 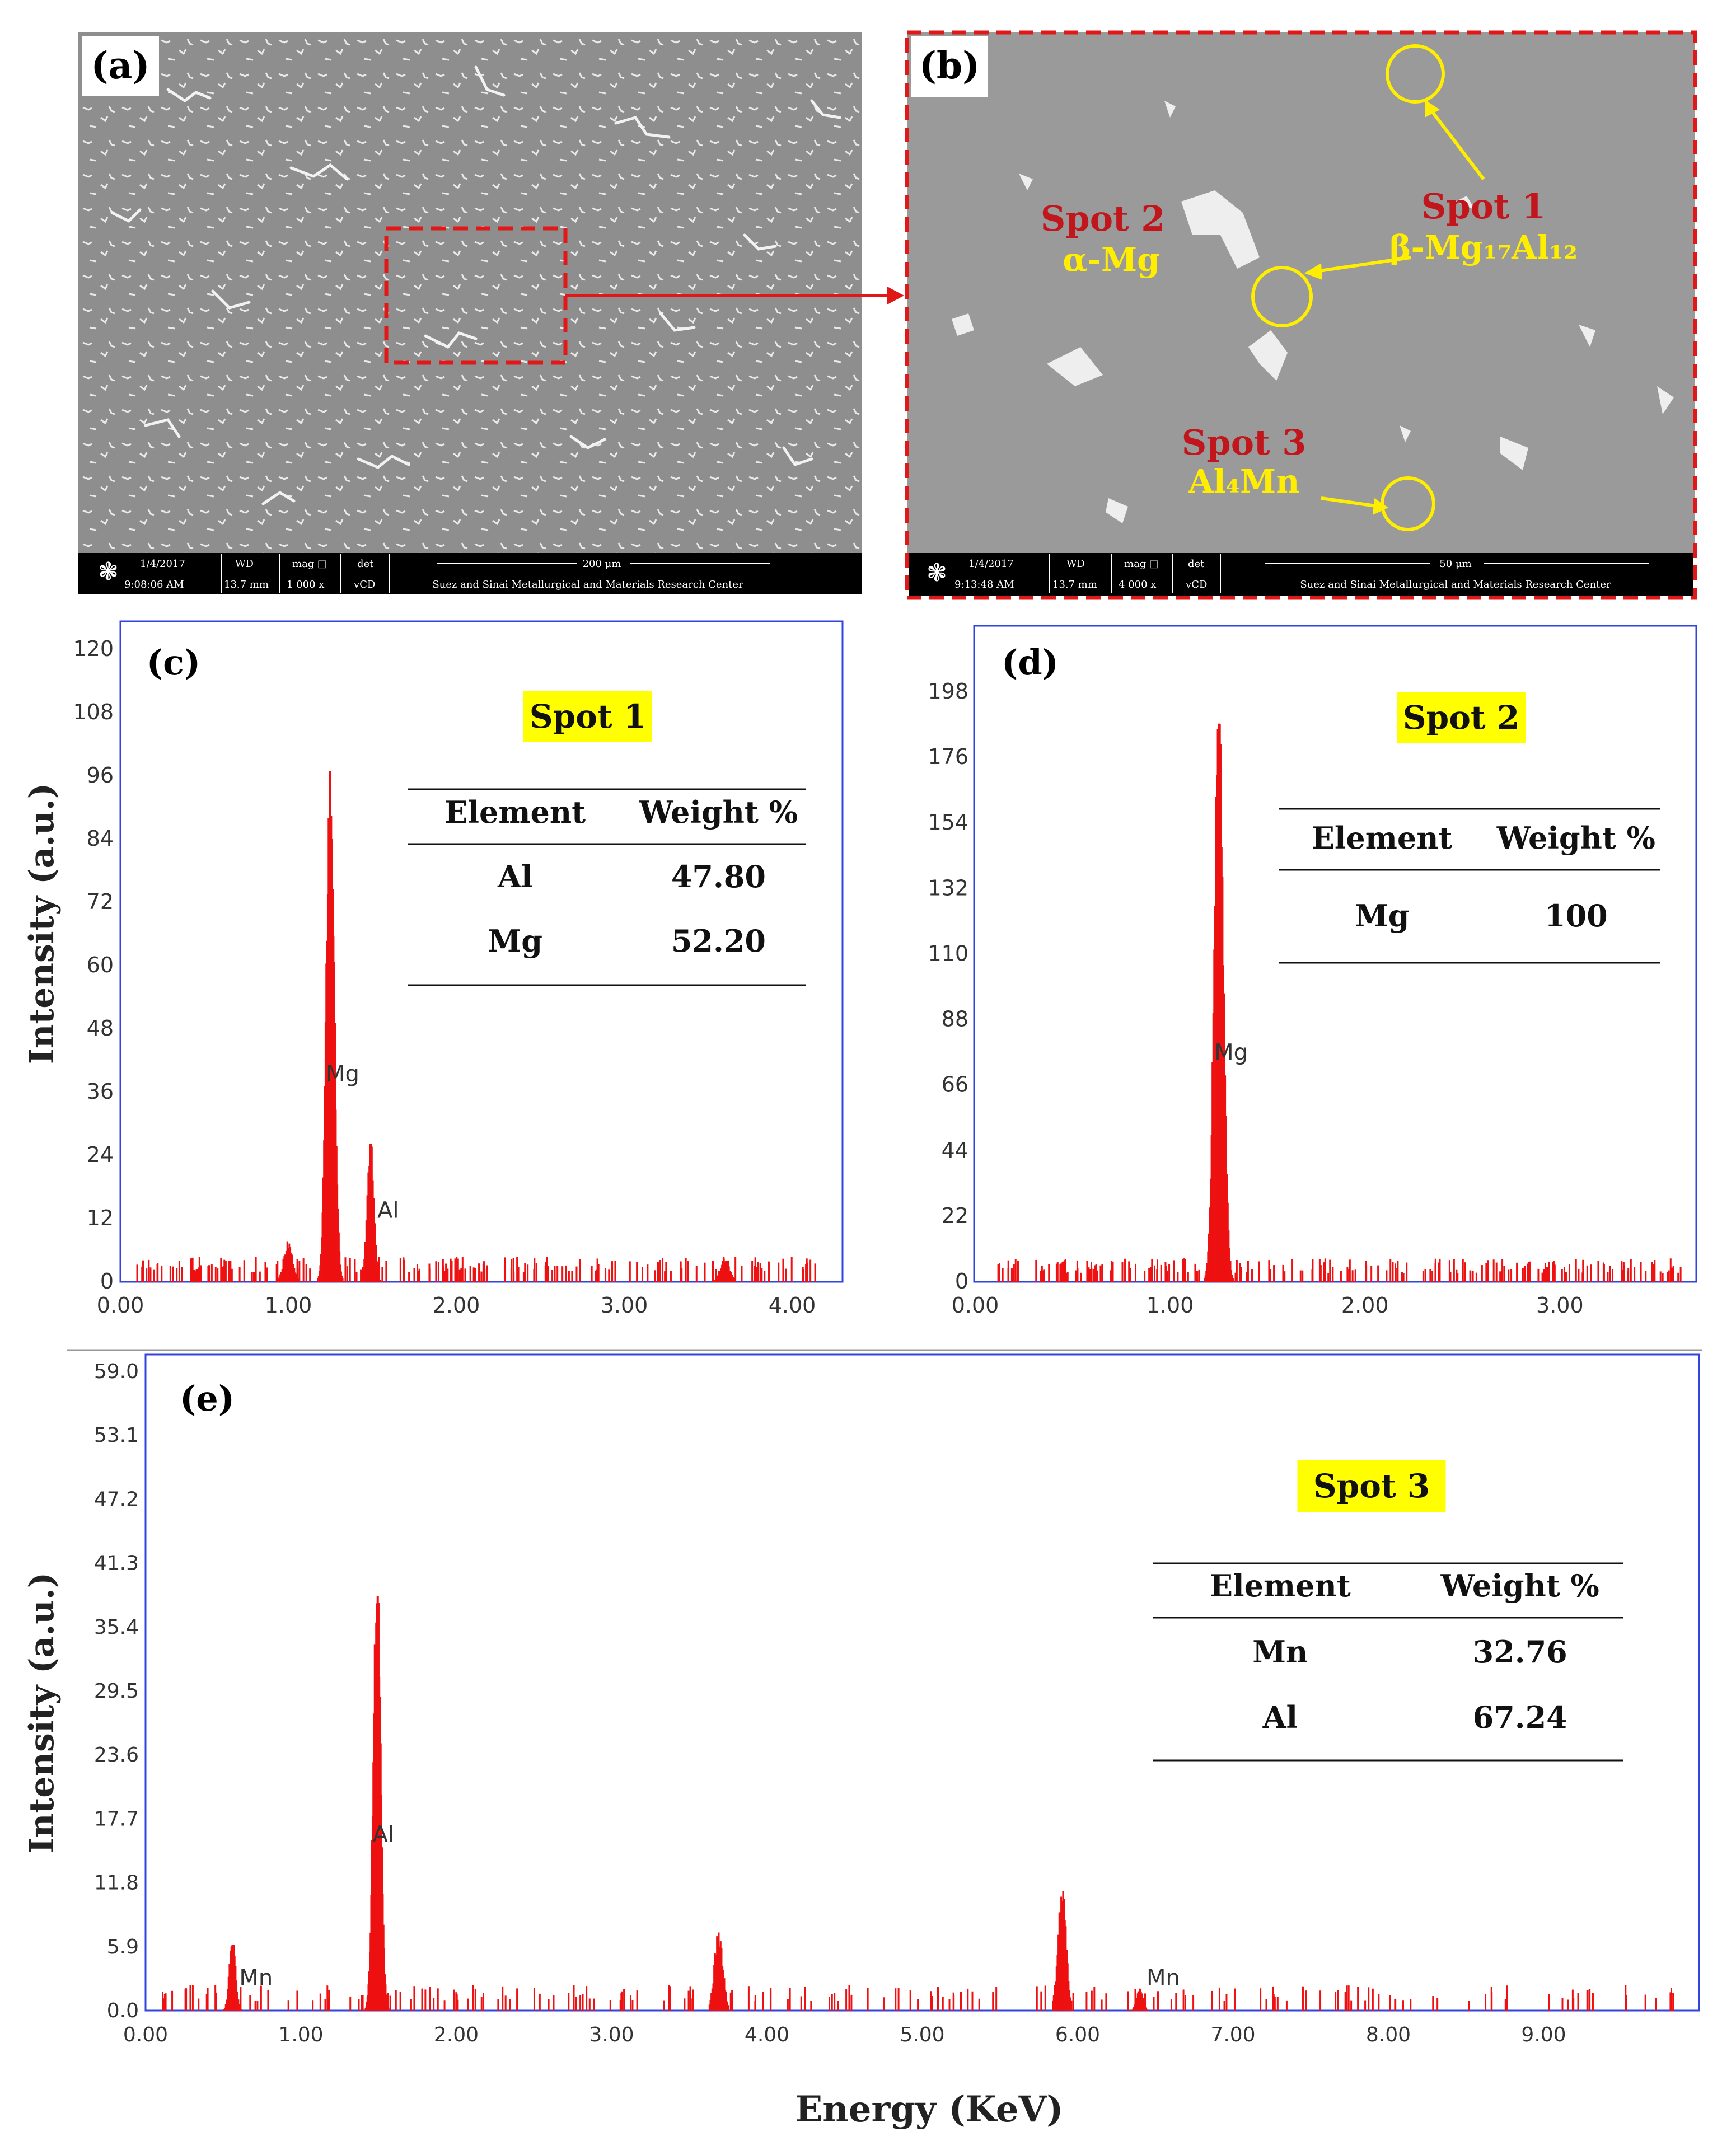 What do you see at coordinates (100, 1091) in the screenshot?
I see `y-tick-label: 36` at bounding box center [100, 1091].